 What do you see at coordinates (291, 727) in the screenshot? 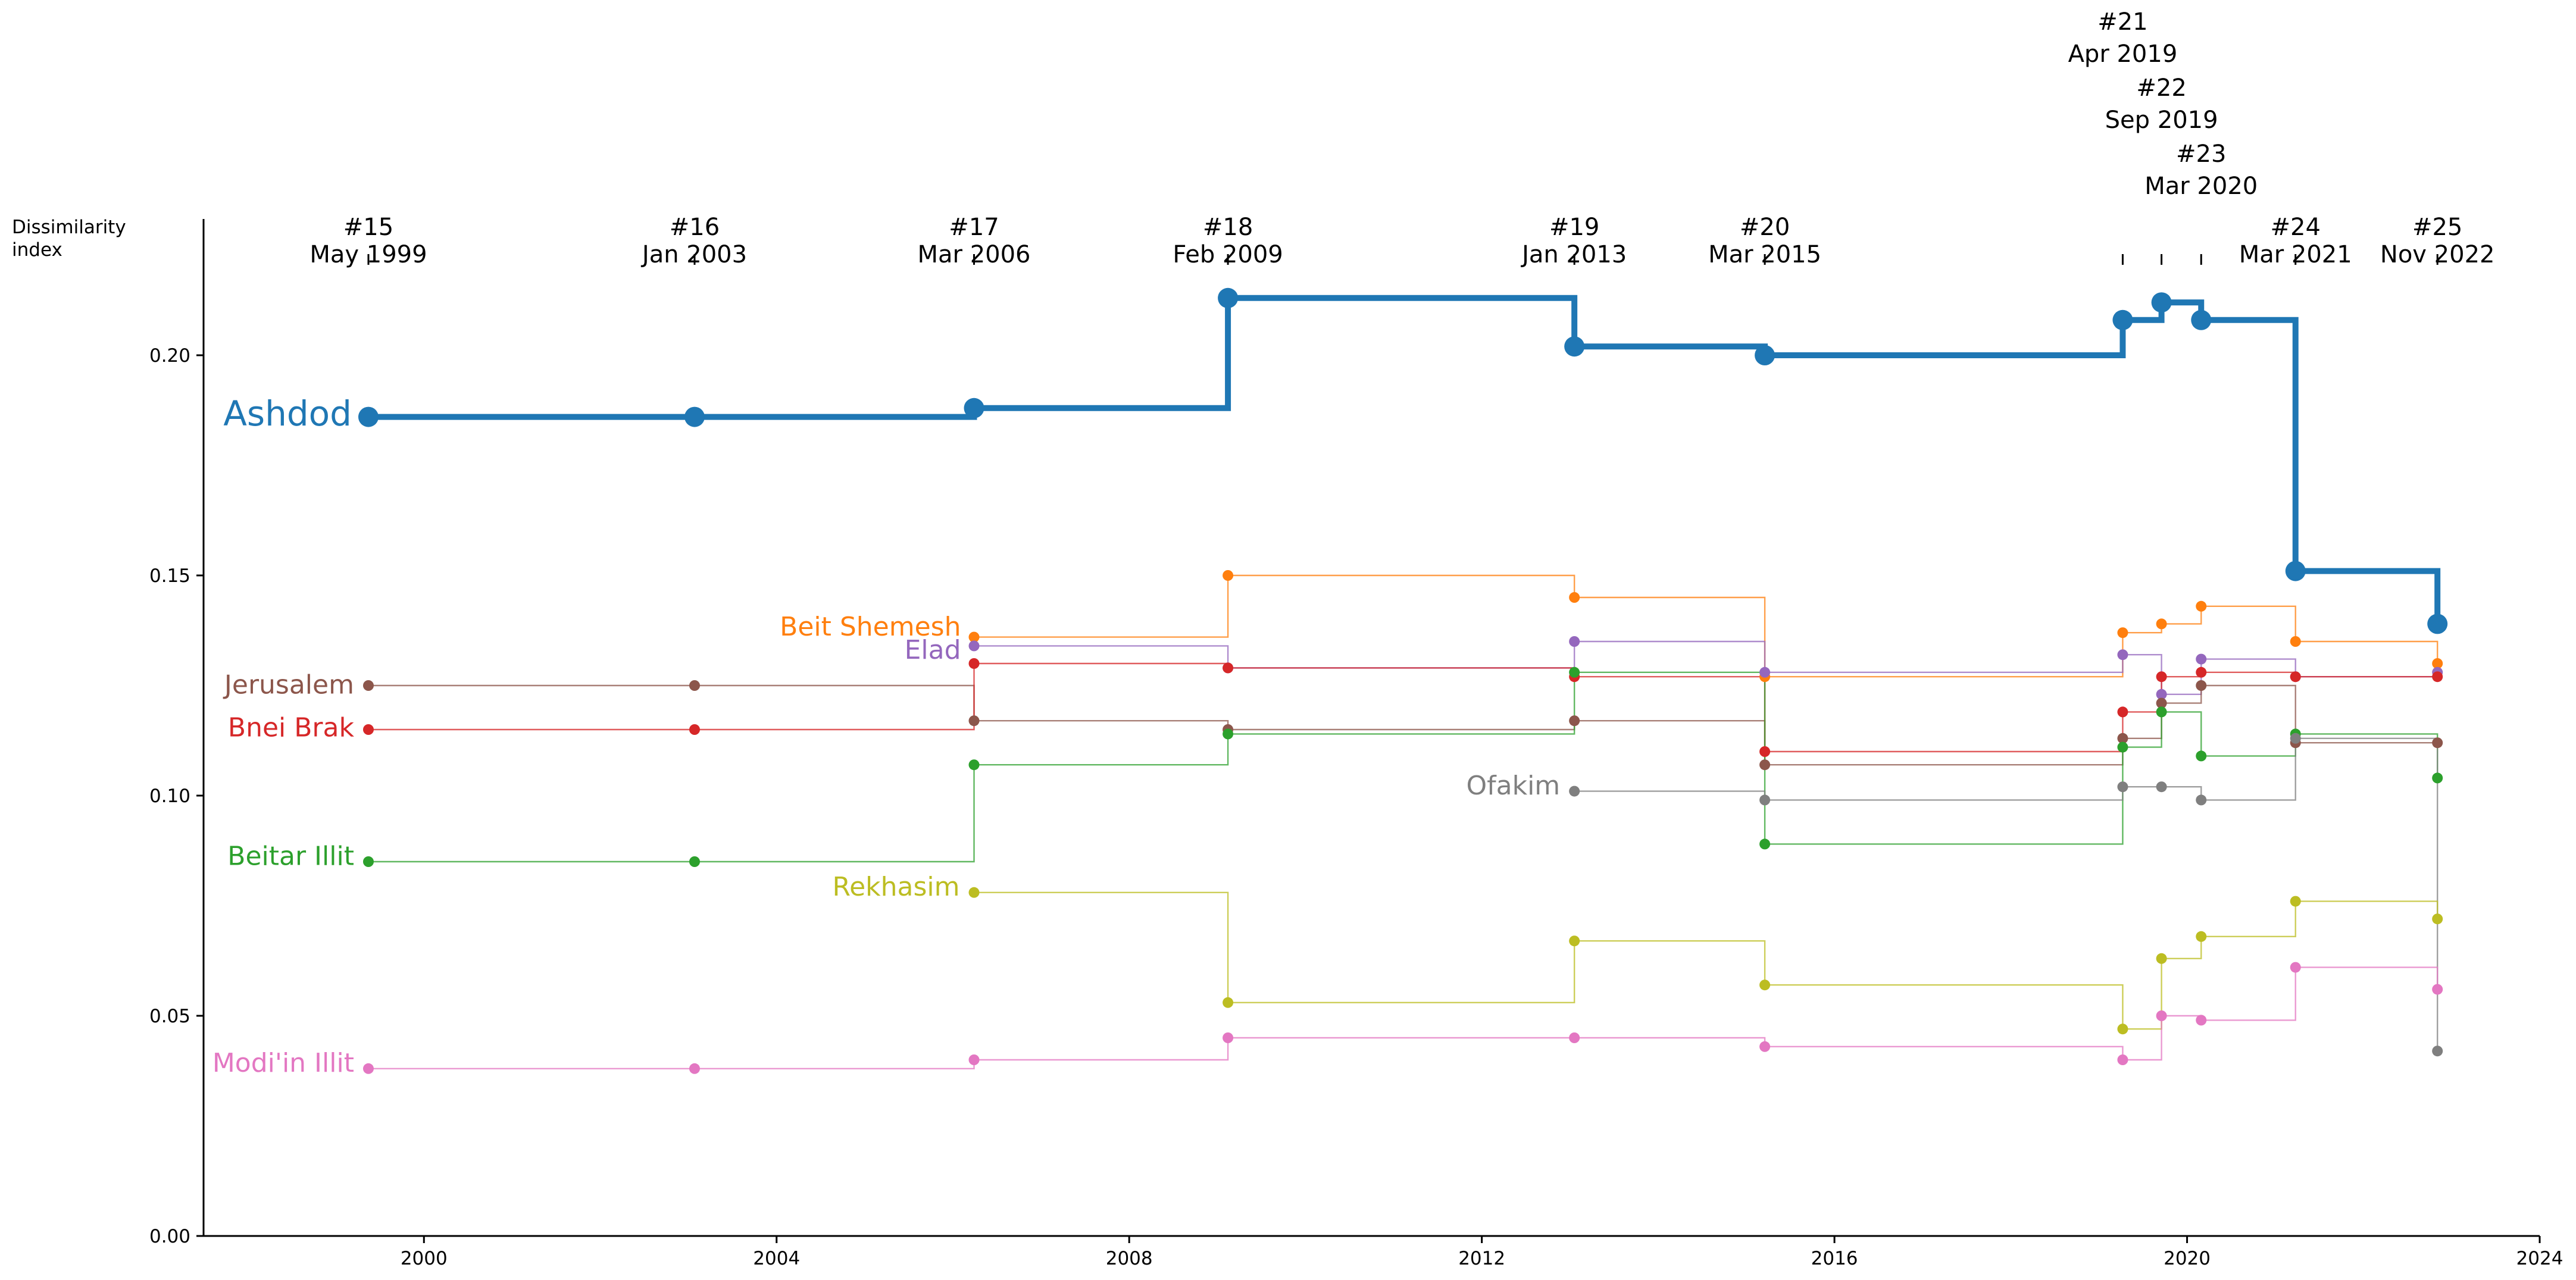
I see `series-label: Bnei Brak` at bounding box center [291, 727].